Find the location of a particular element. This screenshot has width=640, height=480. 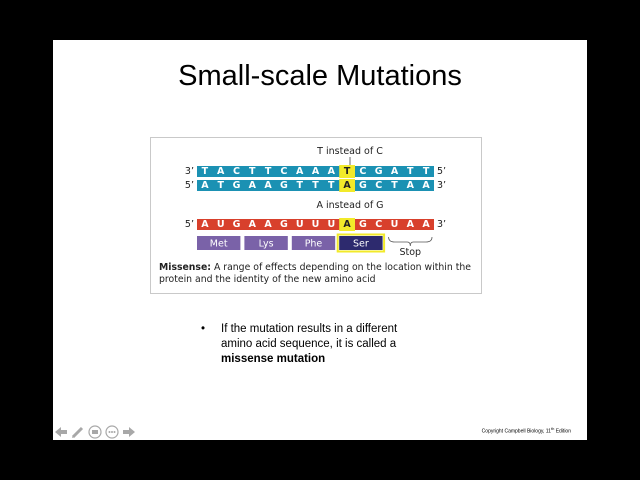

dna-bottom-end-left: 5’ is located at coordinates (189, 185).